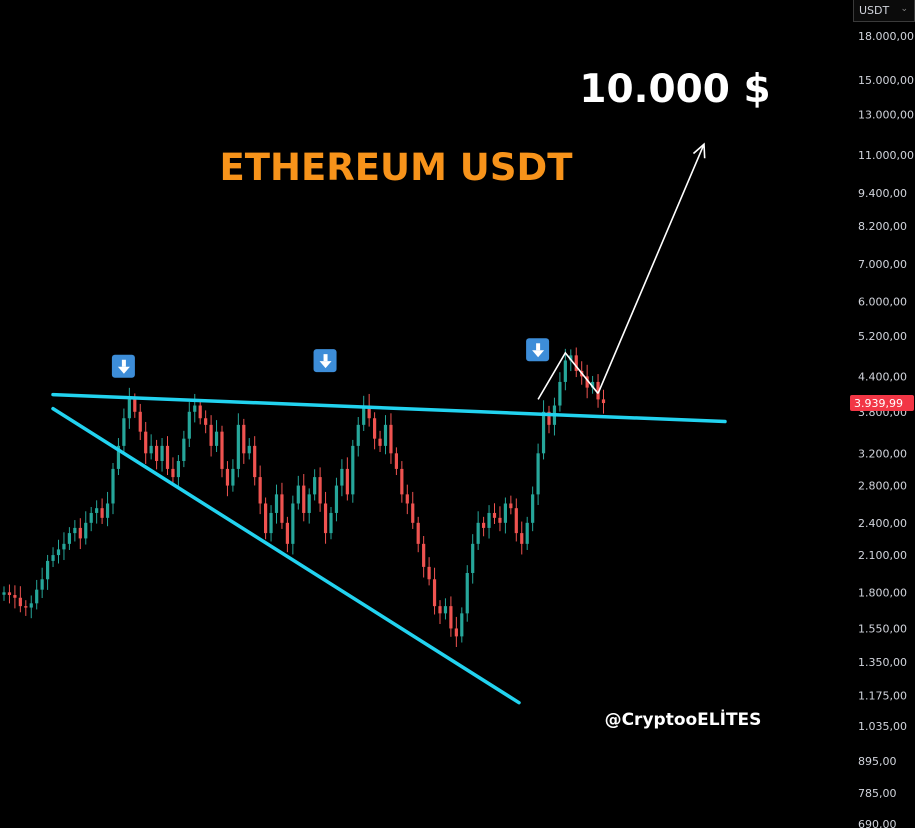  Describe the element at coordinates (878, 403) in the screenshot. I see `current-price-label: 3.939,99` at that location.